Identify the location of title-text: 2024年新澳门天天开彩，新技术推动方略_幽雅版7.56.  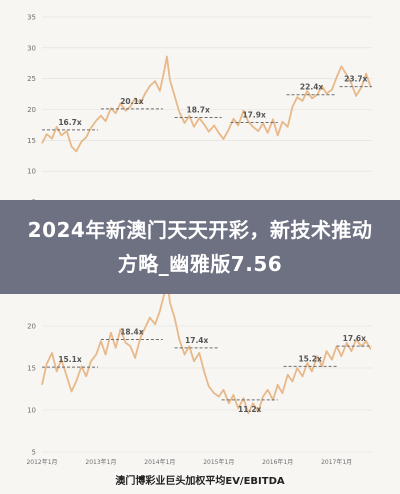
(200, 247).